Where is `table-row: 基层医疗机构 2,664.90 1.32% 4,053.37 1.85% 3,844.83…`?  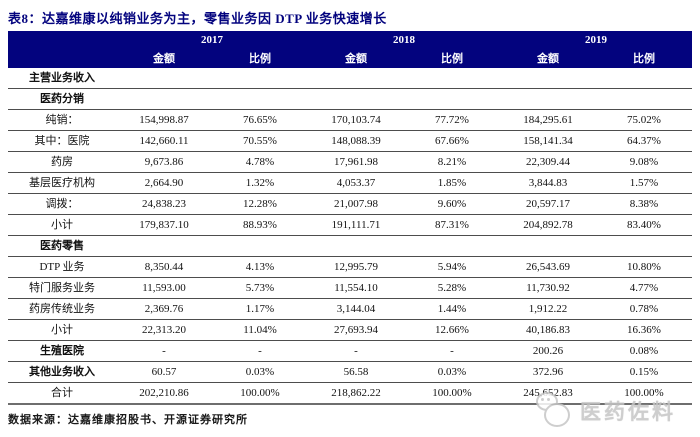
table-row: 基层医疗机构 2,664.90 1.32% 4,053.37 1.85% 3,844.83… is located at coordinates (350, 183).